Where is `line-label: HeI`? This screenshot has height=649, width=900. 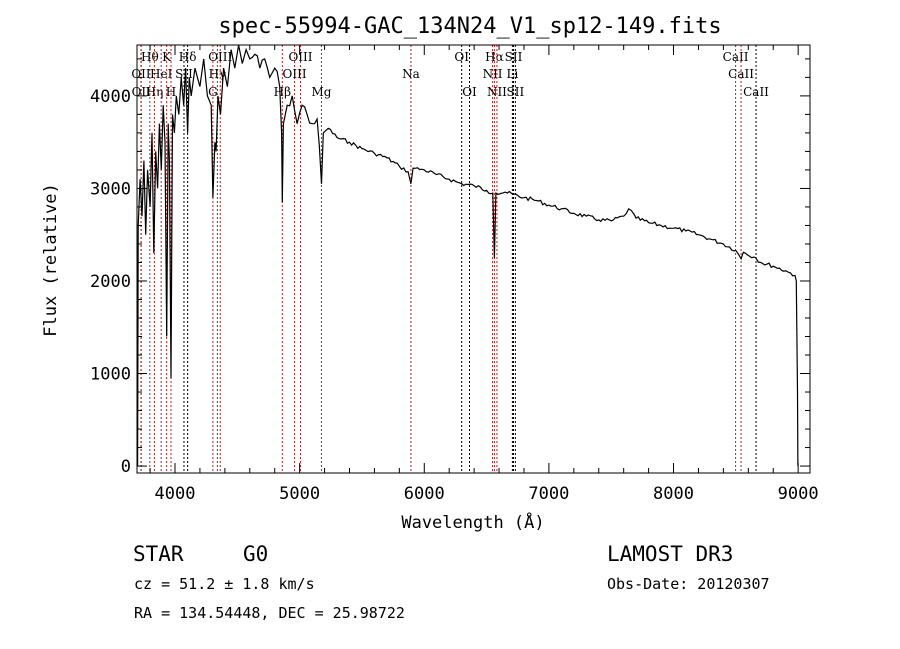 line-label: HeI is located at coordinates (161, 74).